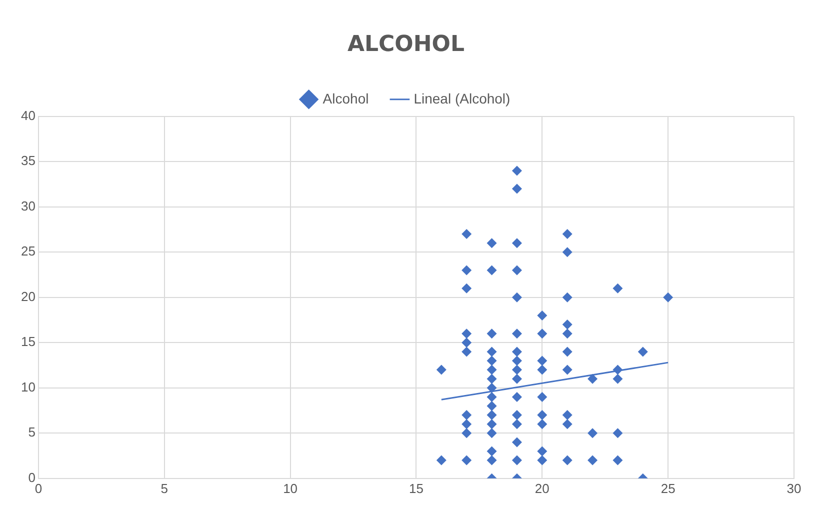 The height and width of the screenshot is (516, 819). I want to click on y-tick-label: 15, so click(28, 342).